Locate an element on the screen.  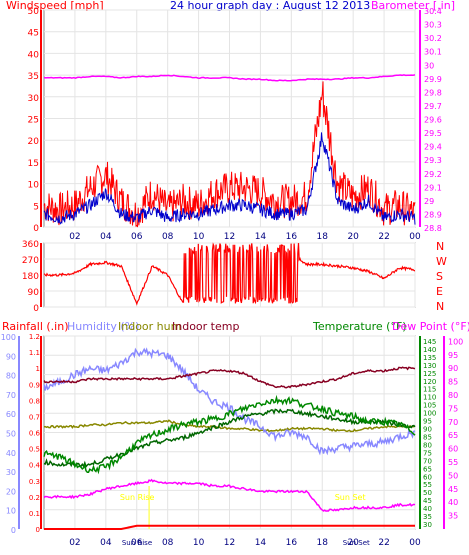
dew-point-tick-label: 95 is located at coordinates (453, 355).